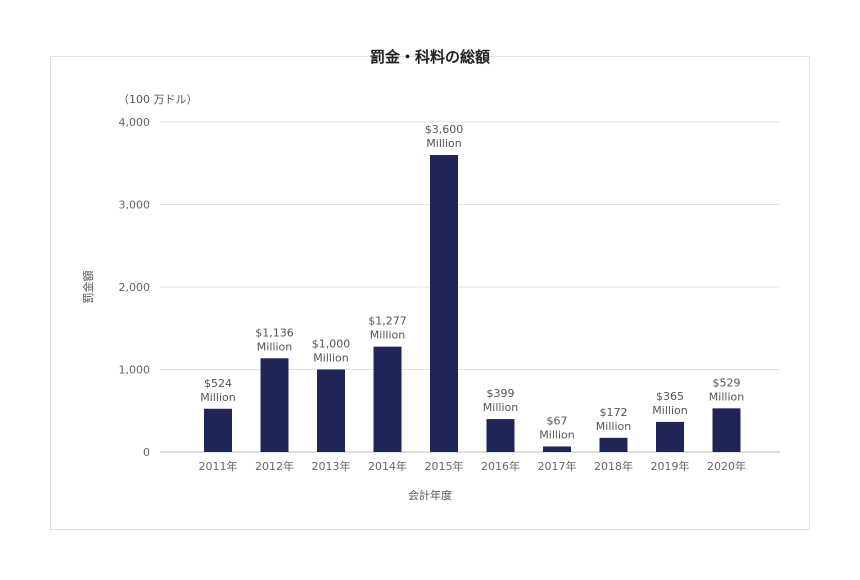 Image resolution: width=860 pixels, height=580 pixels. Describe the element at coordinates (135, 287) in the screenshot. I see `y-tick-label: 2,000` at that location.